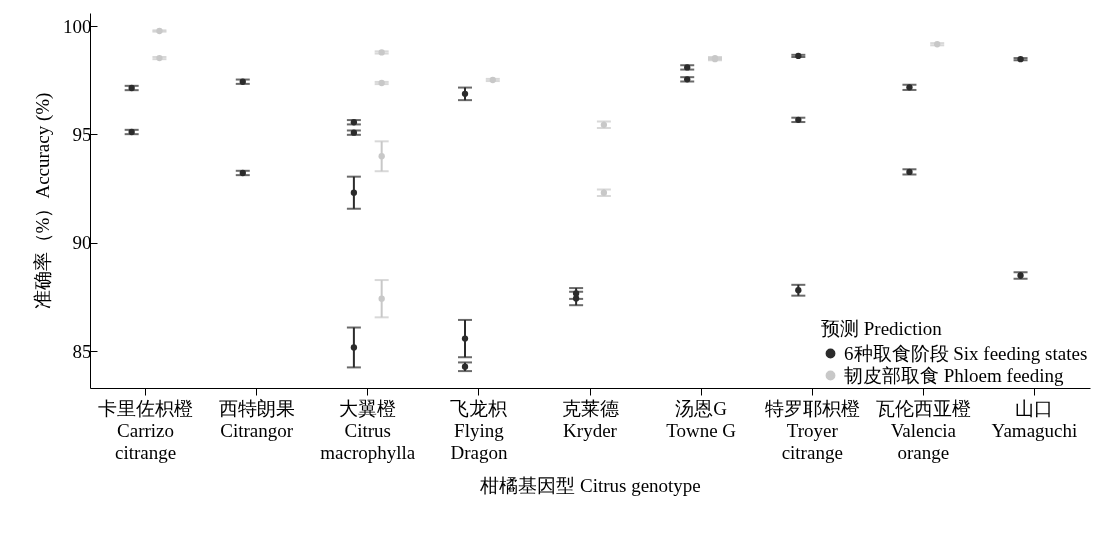  I want to click on x-tick-label: 西特朗果 Citrangor, so click(256, 419).